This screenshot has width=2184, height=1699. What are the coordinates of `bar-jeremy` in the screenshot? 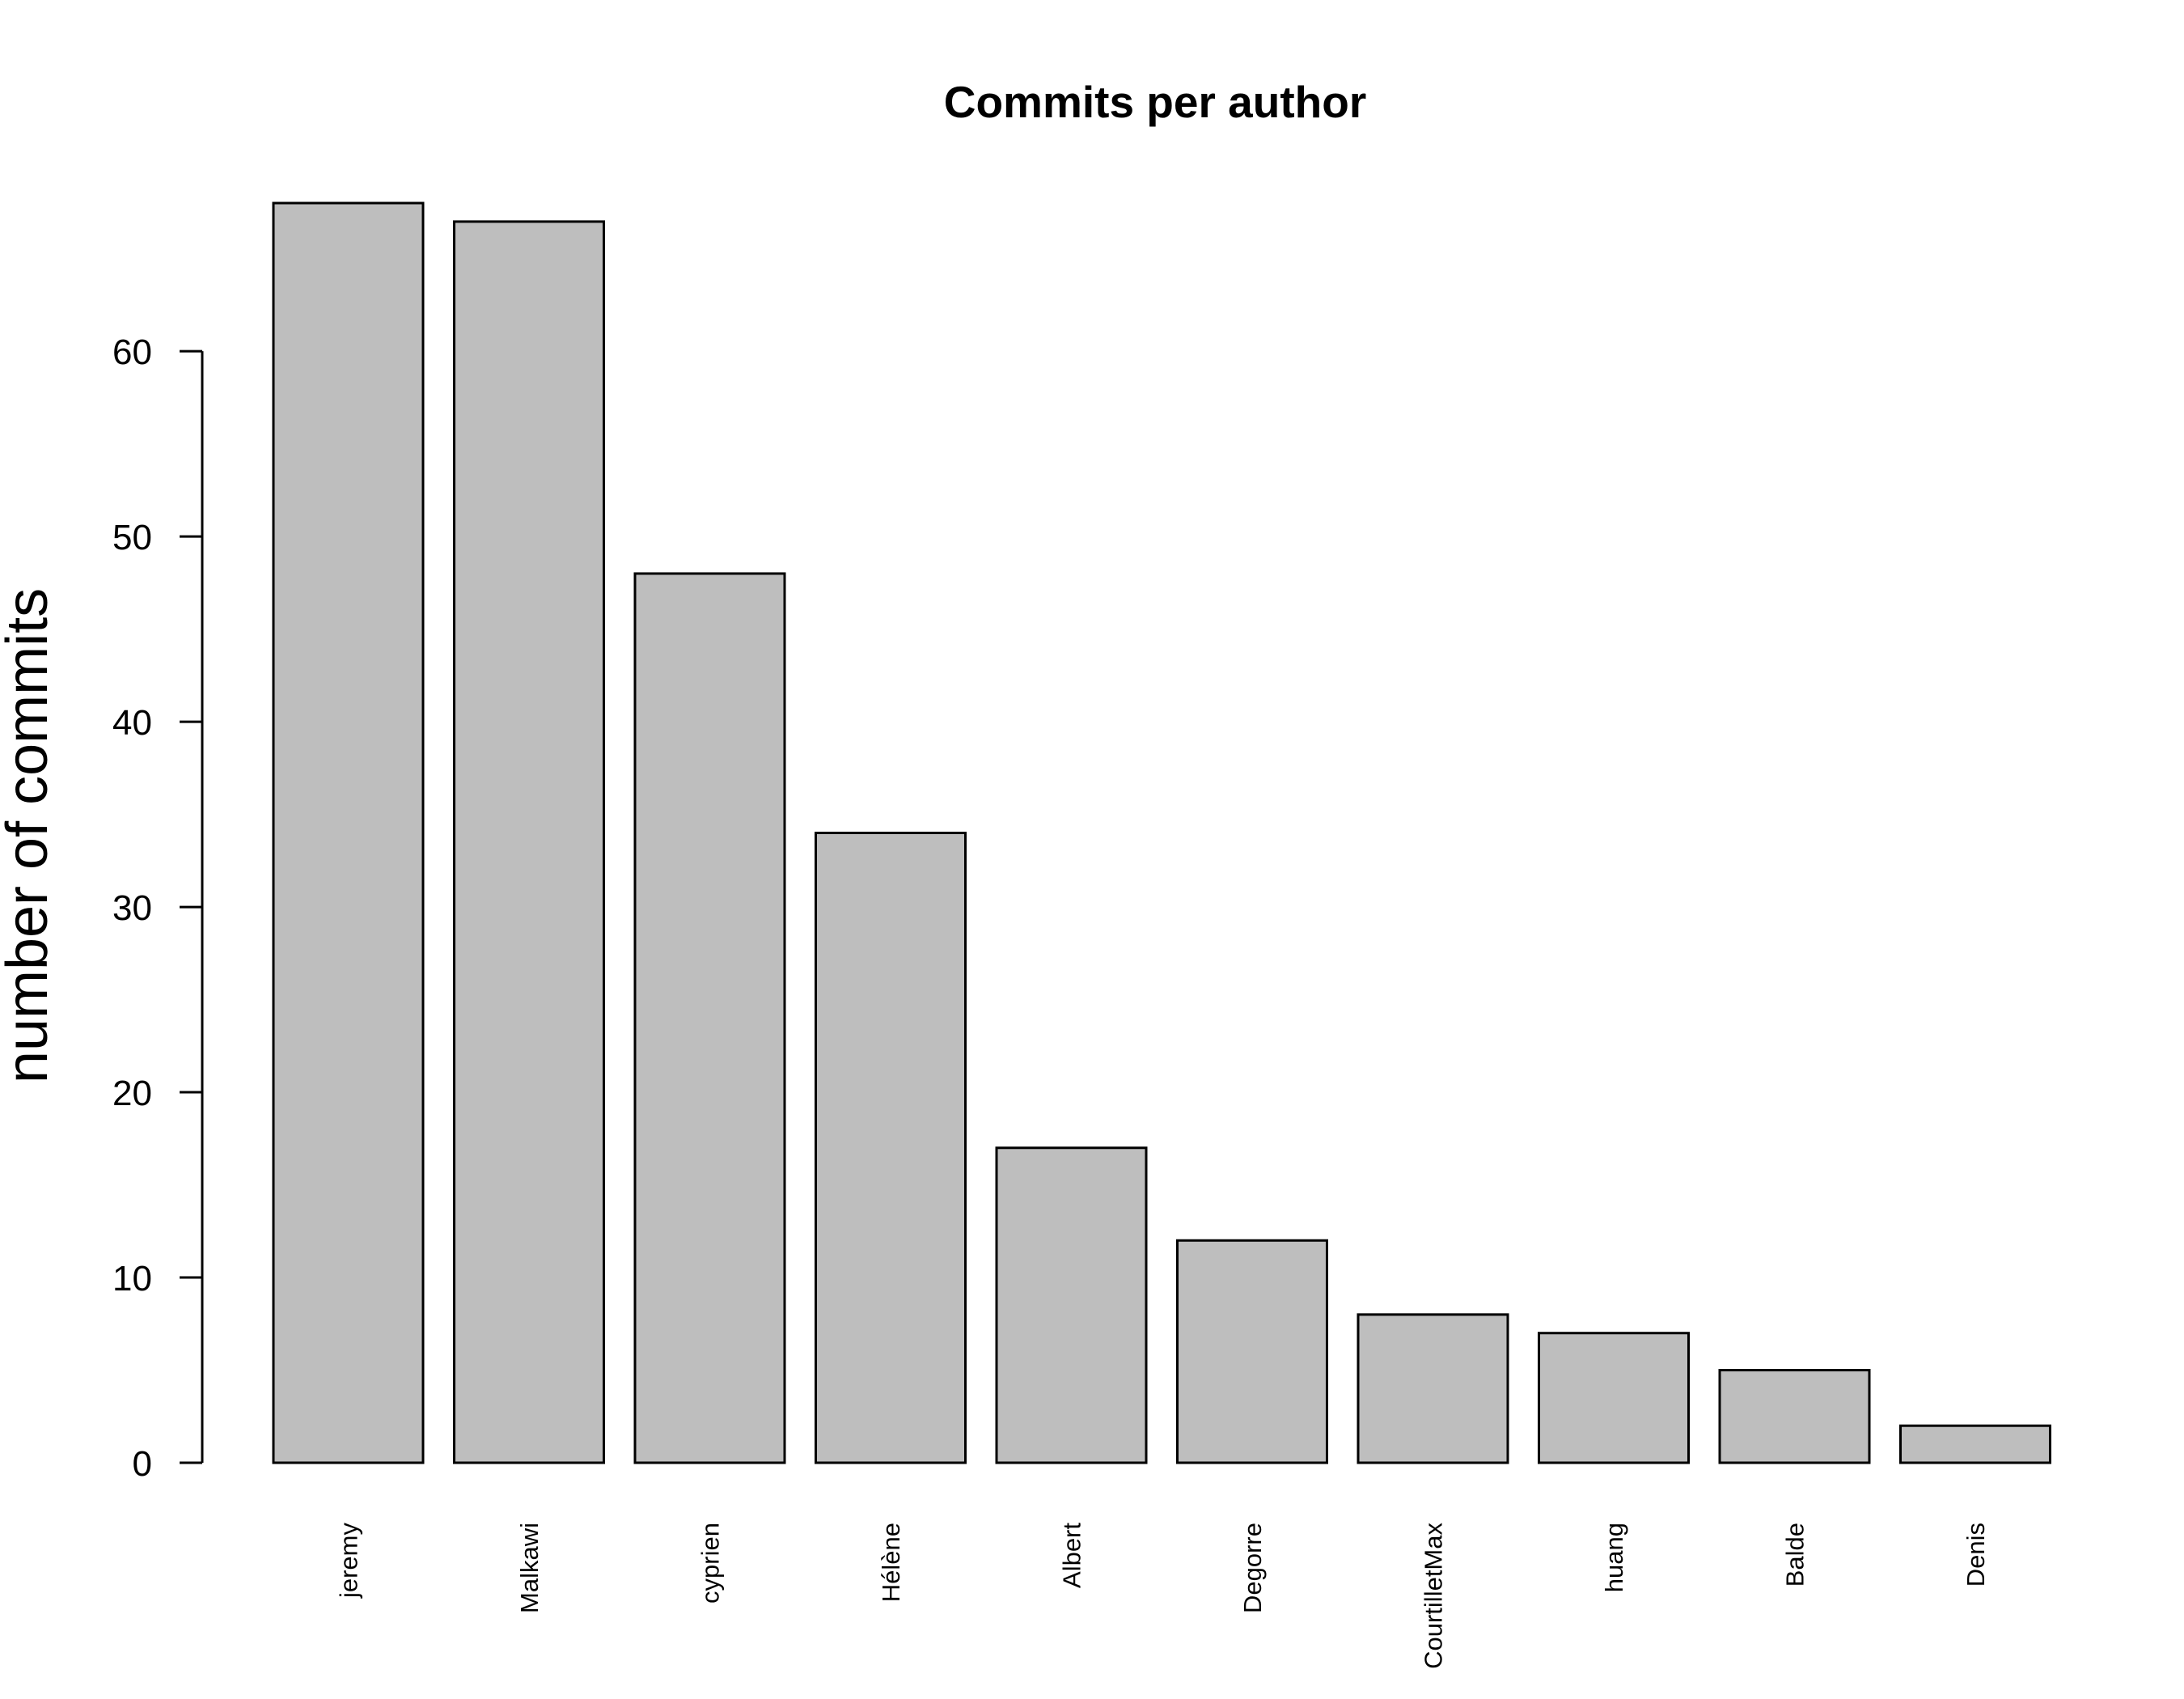 It's located at (348, 832).